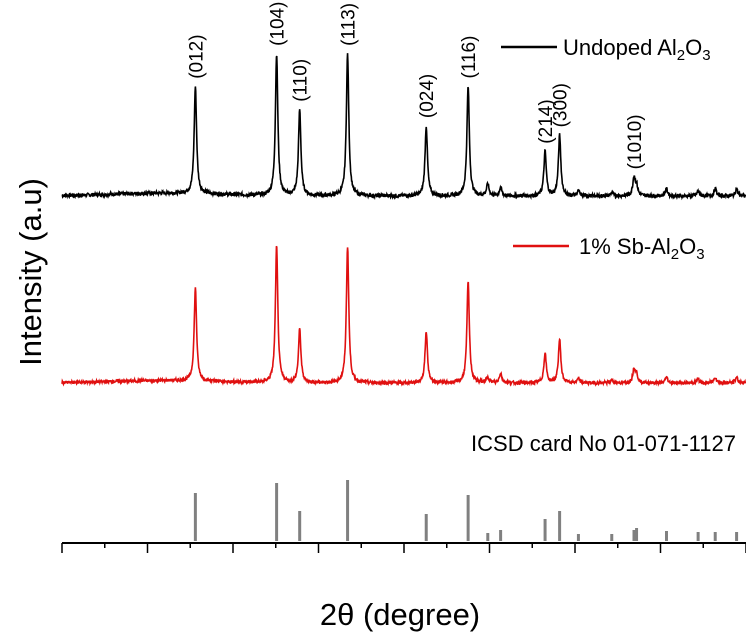  Describe the element at coordinates (30, 272) in the screenshot. I see `y-axis-label: Intensity (a.u)` at that location.